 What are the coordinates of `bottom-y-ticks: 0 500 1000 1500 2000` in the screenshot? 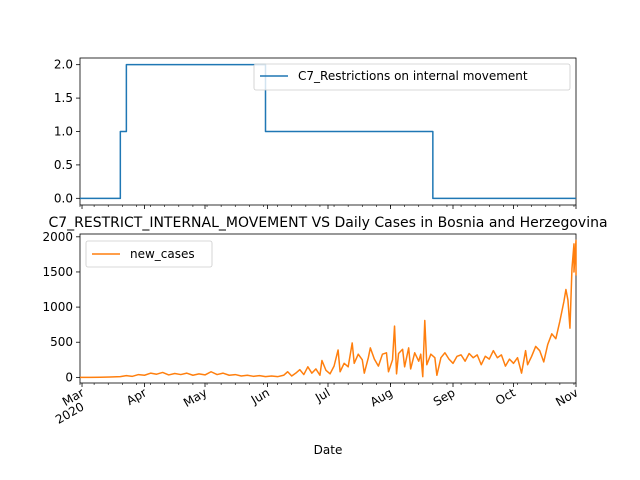 It's located at (61, 307).